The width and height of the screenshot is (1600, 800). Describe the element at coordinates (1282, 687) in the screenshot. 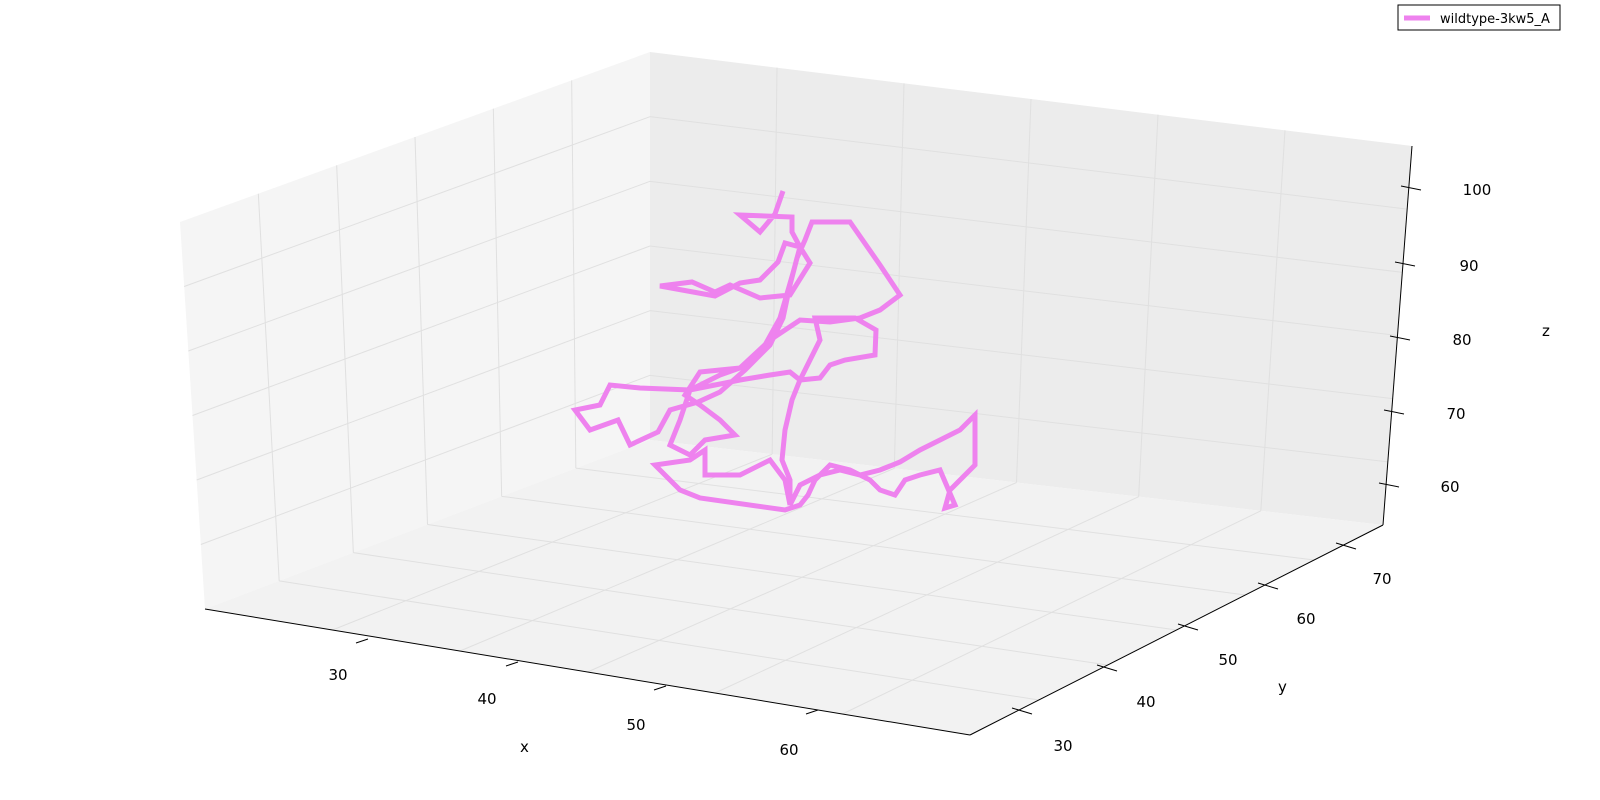

I see `y-axis-label: y` at that location.